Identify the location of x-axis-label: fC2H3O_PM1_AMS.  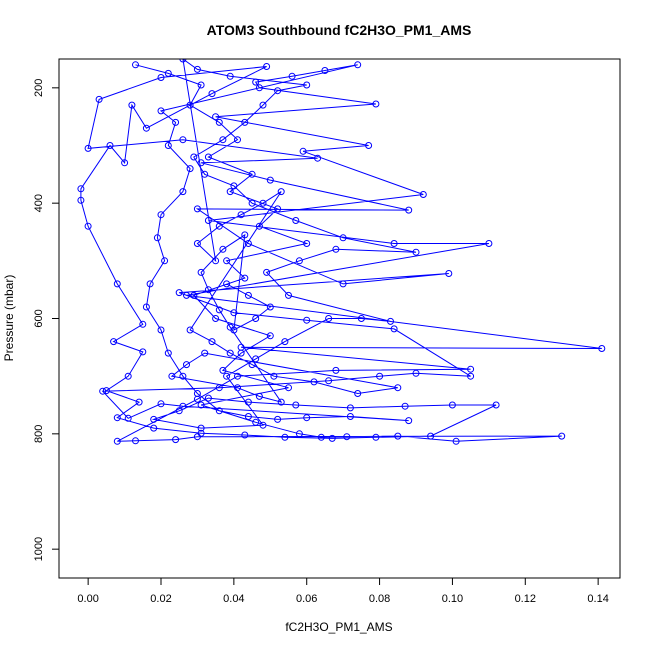
(338, 627).